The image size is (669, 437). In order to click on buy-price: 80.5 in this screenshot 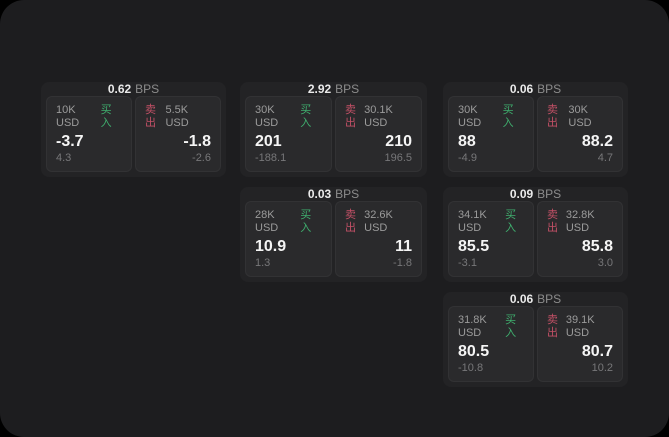, I will do `click(474, 351)`.